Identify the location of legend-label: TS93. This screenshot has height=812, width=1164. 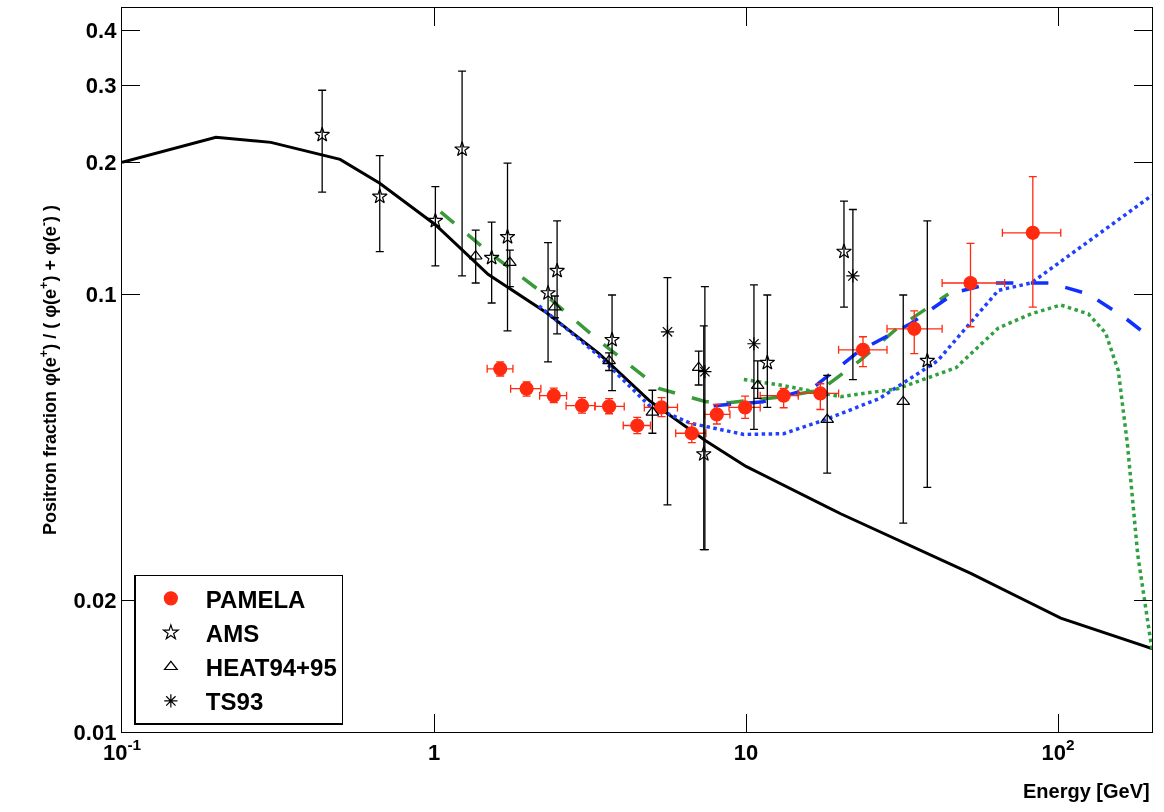
(234, 702).